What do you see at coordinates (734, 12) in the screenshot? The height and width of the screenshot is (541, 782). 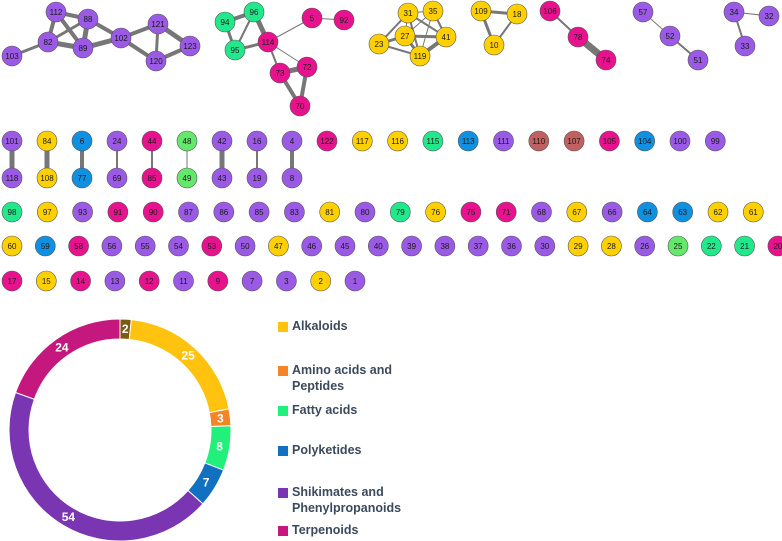 I see `node-label: 34` at bounding box center [734, 12].